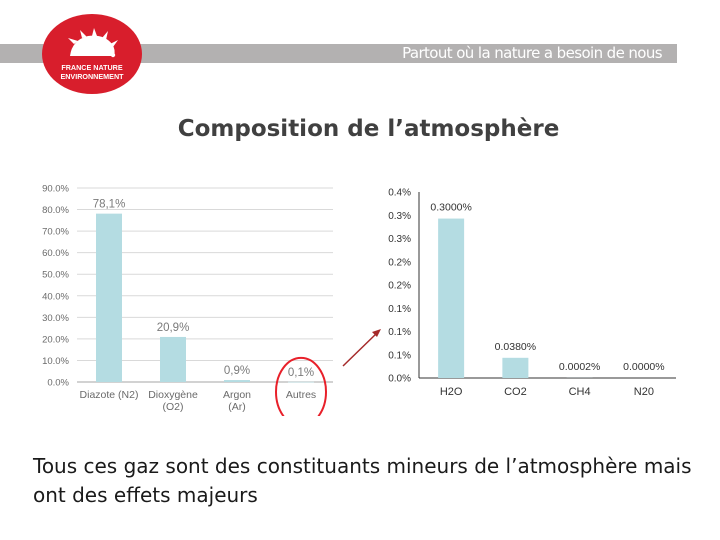 Image resolution: width=720 pixels, height=540 pixels. Describe the element at coordinates (451, 392) in the screenshot. I see `x-tick-label: H2O` at that location.